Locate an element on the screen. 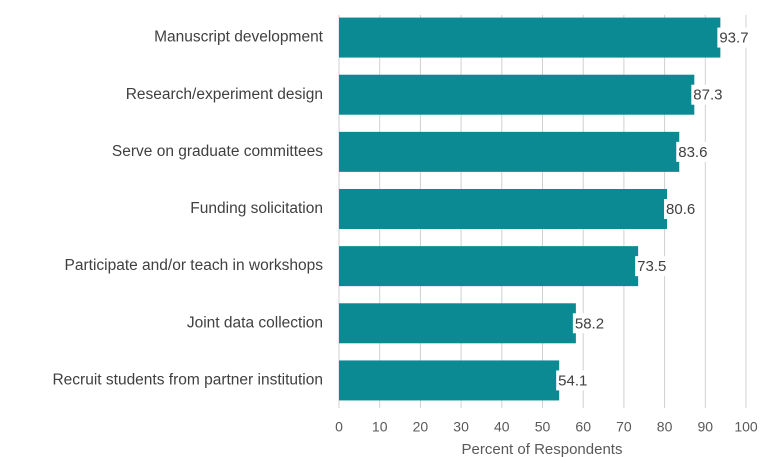 The height and width of the screenshot is (457, 763). x-tick-label: 20 is located at coordinates (421, 427).